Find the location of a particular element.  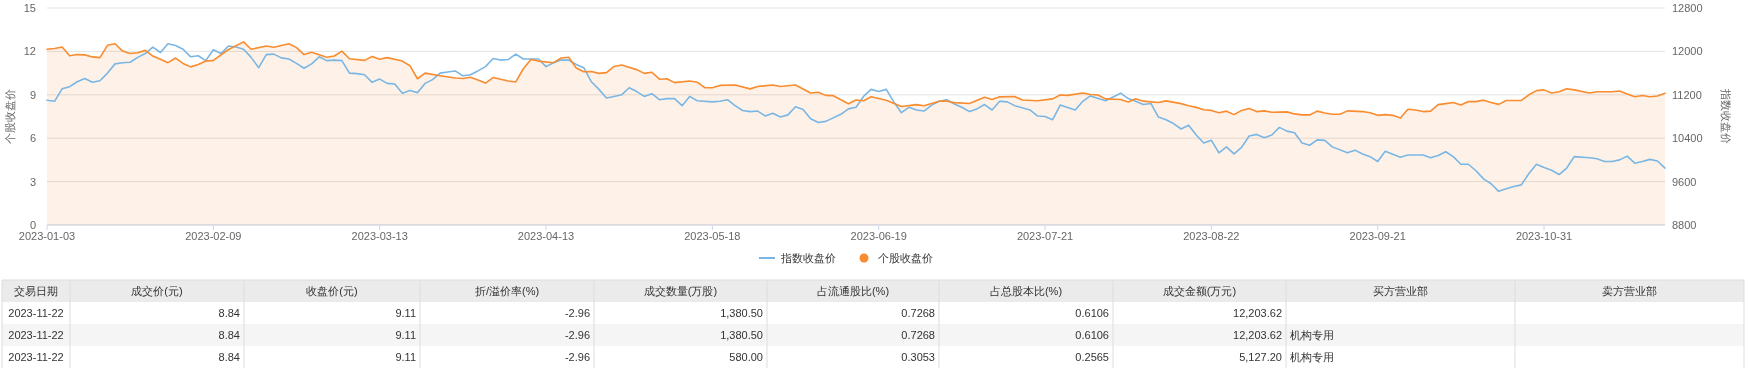

text: 0.2565 is located at coordinates (1092, 357).